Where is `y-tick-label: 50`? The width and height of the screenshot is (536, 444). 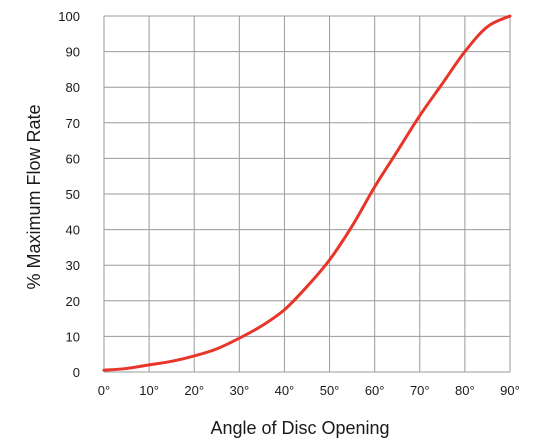 y-tick-label: 50 is located at coordinates (73, 194).